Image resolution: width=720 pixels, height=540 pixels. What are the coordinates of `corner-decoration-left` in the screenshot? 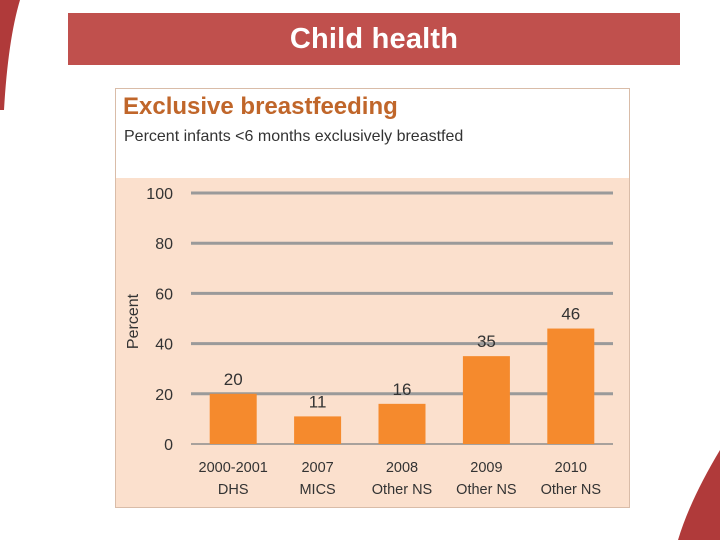 It's located at (10, 55).